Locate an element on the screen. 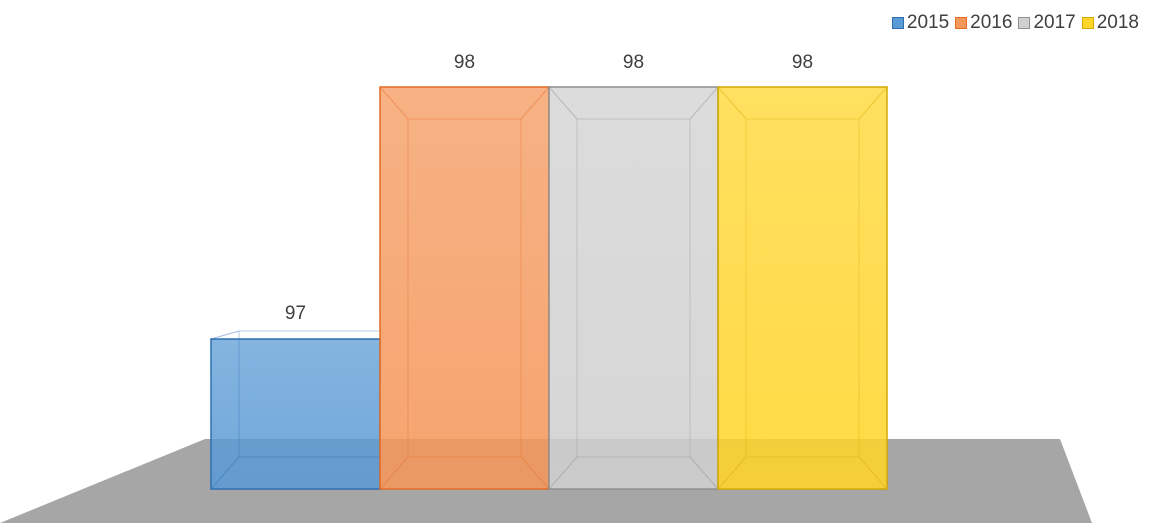 The image size is (1149, 523). legend-label-2017: 2017 is located at coordinates (1054, 22).